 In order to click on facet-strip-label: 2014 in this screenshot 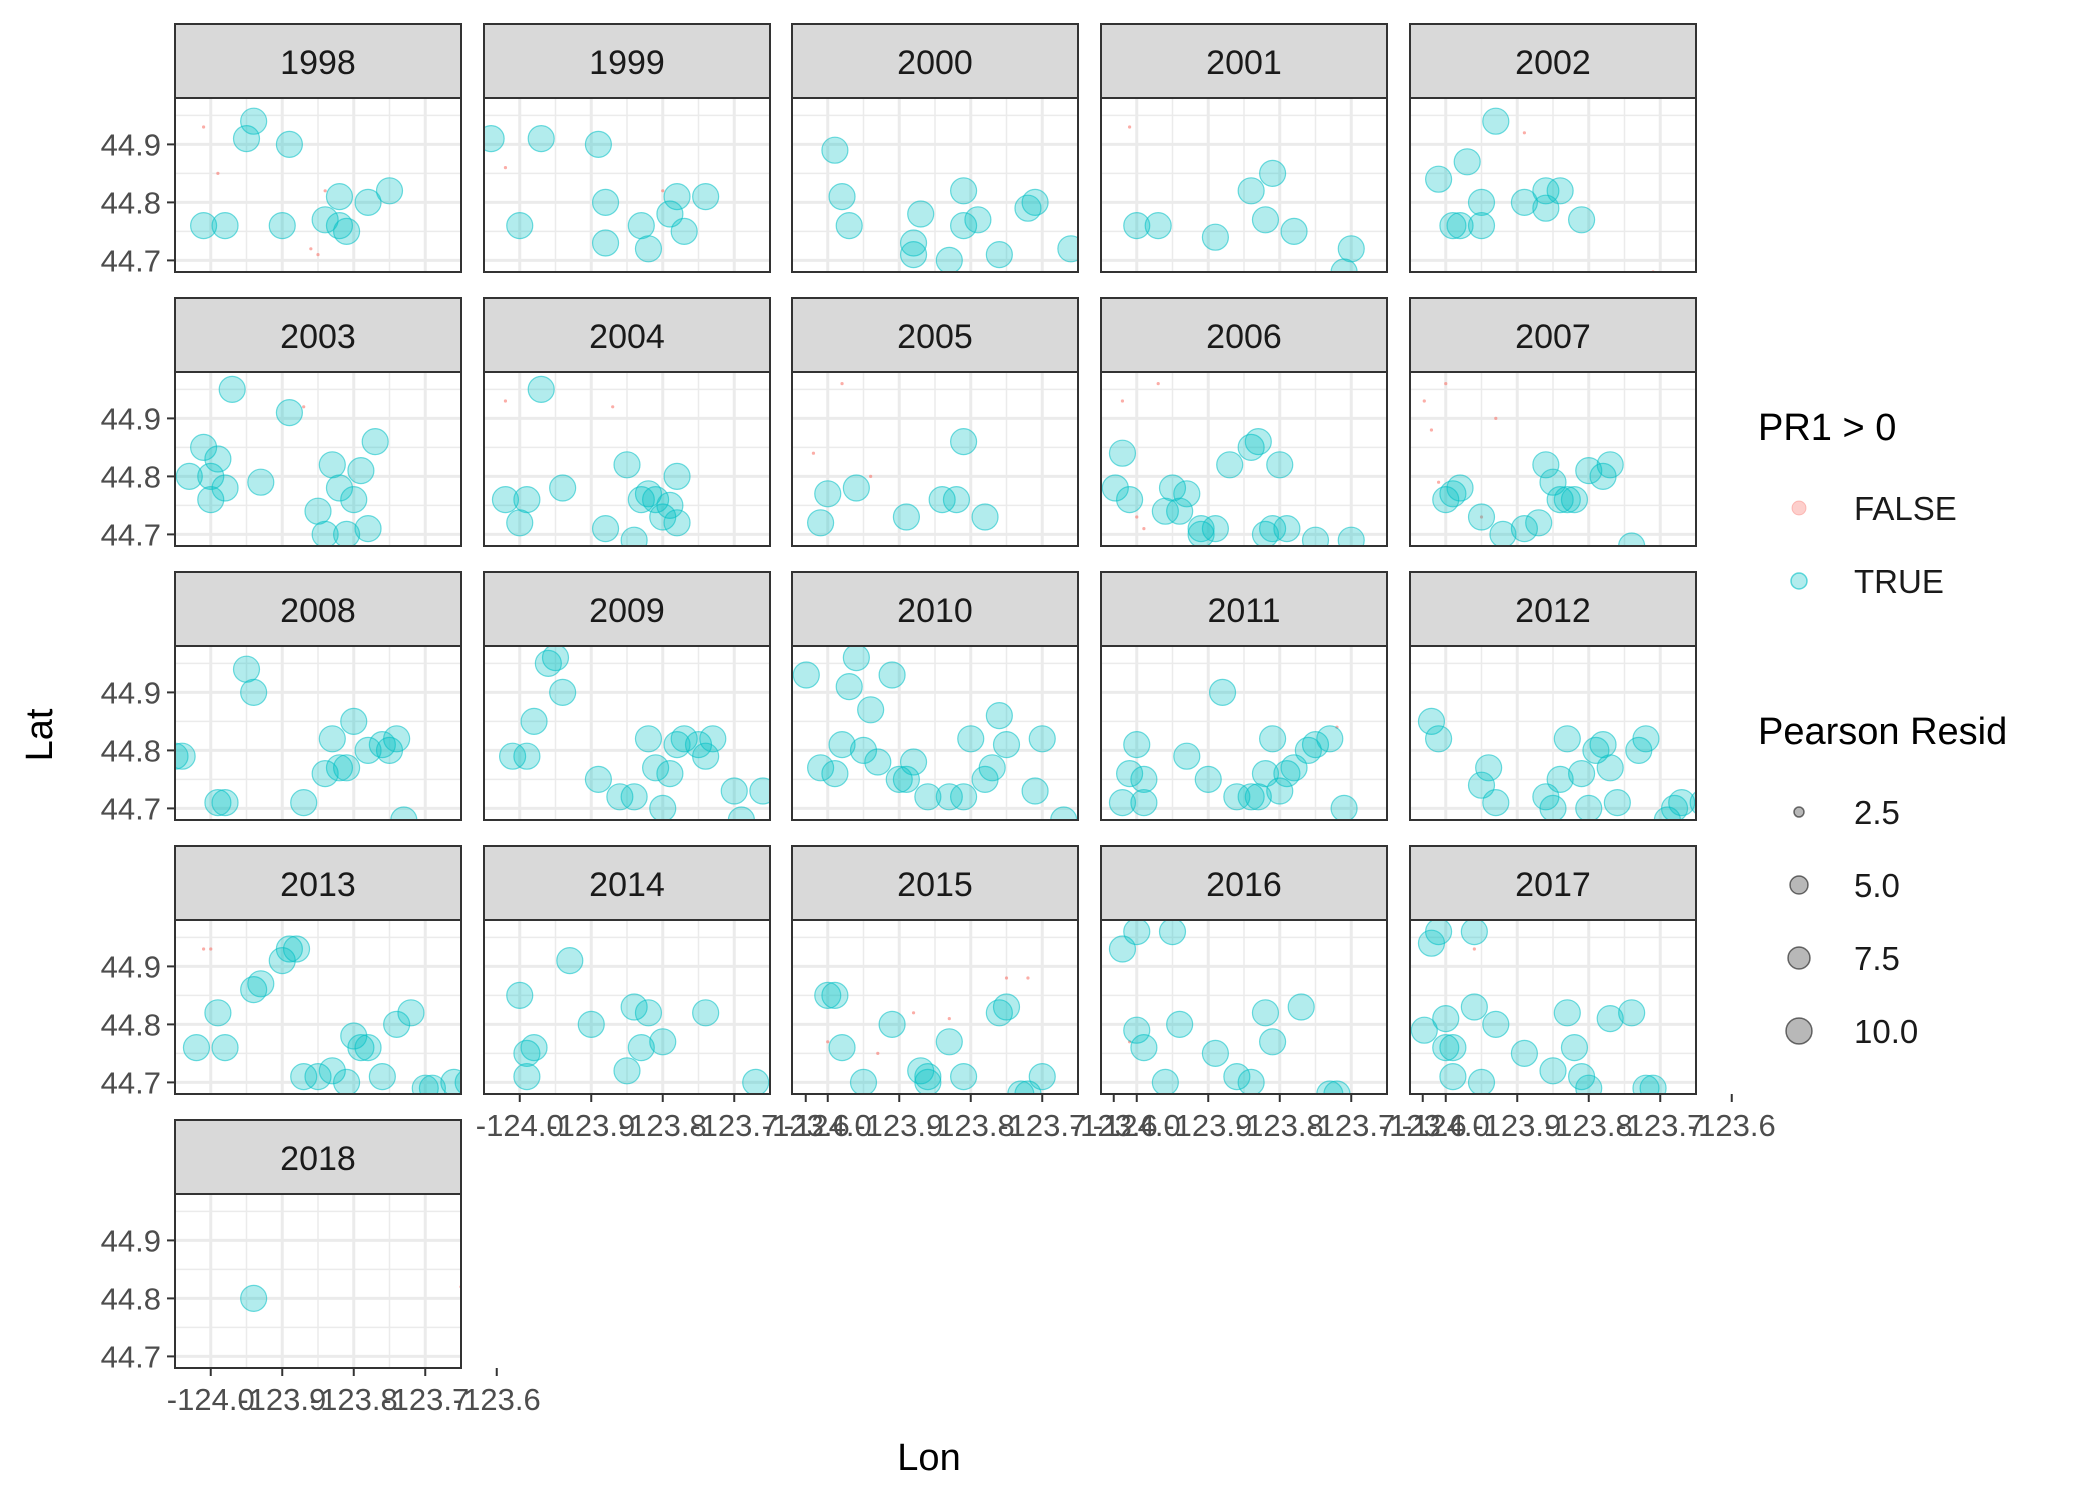, I will do `click(627, 885)`.